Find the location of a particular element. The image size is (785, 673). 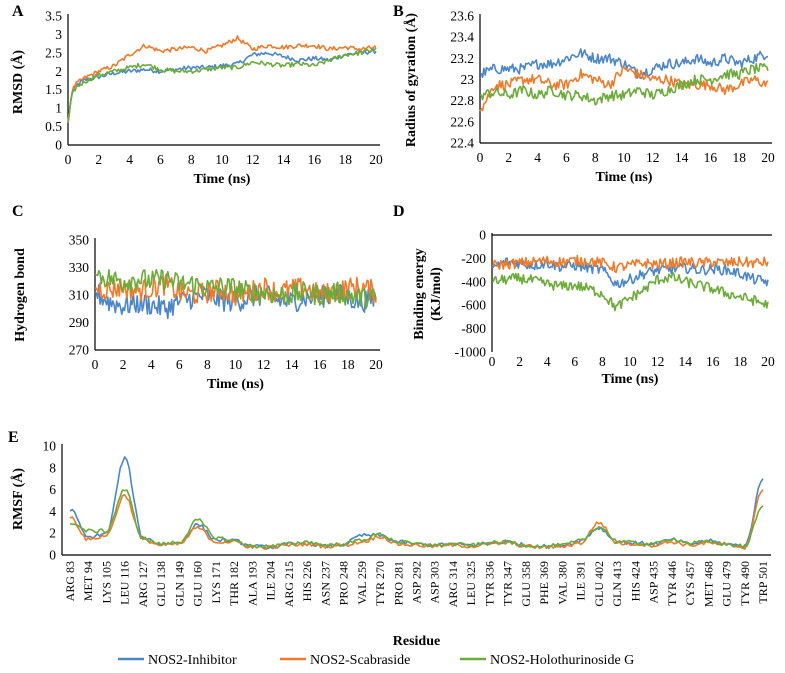

x-tick-label: 6 is located at coordinates (160, 159).